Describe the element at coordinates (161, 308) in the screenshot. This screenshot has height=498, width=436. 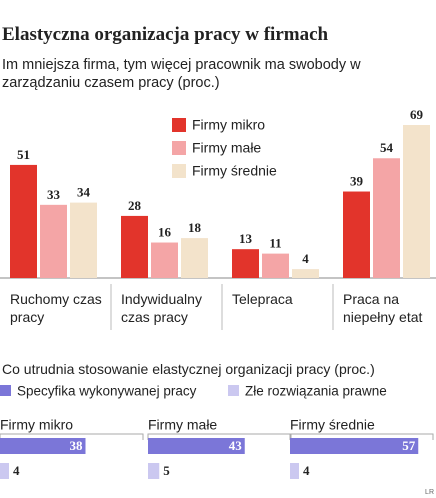
I see `x-tick-label: Indywidualny czas pracy` at that location.